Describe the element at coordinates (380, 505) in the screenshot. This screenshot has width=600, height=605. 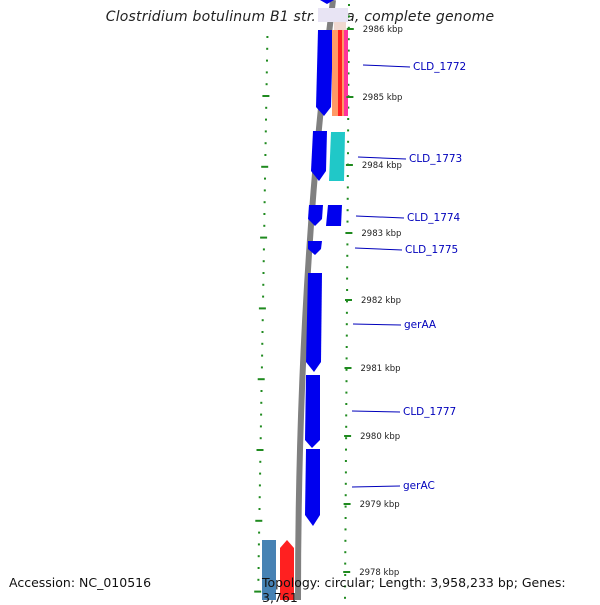
I see `scale-label: 2979 kbp` at that location.